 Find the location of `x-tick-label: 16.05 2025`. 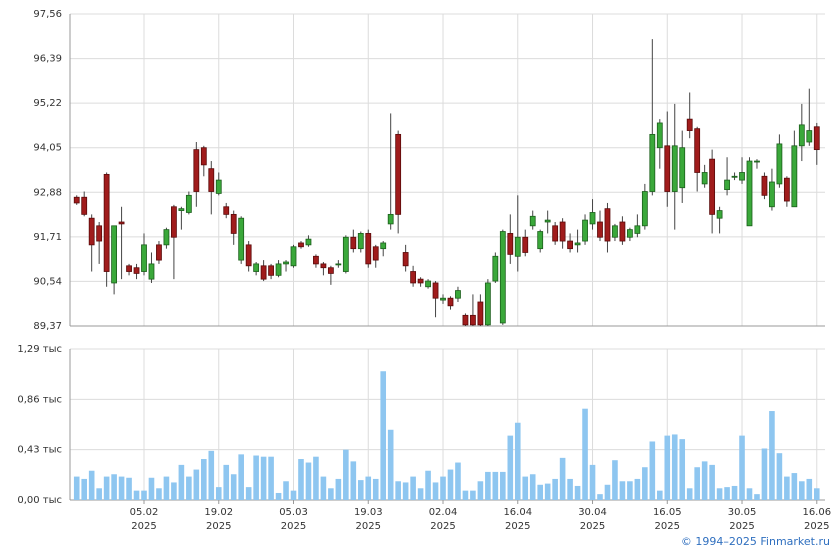

x-tick-label: 16.05 2025 is located at coordinates (667, 519).